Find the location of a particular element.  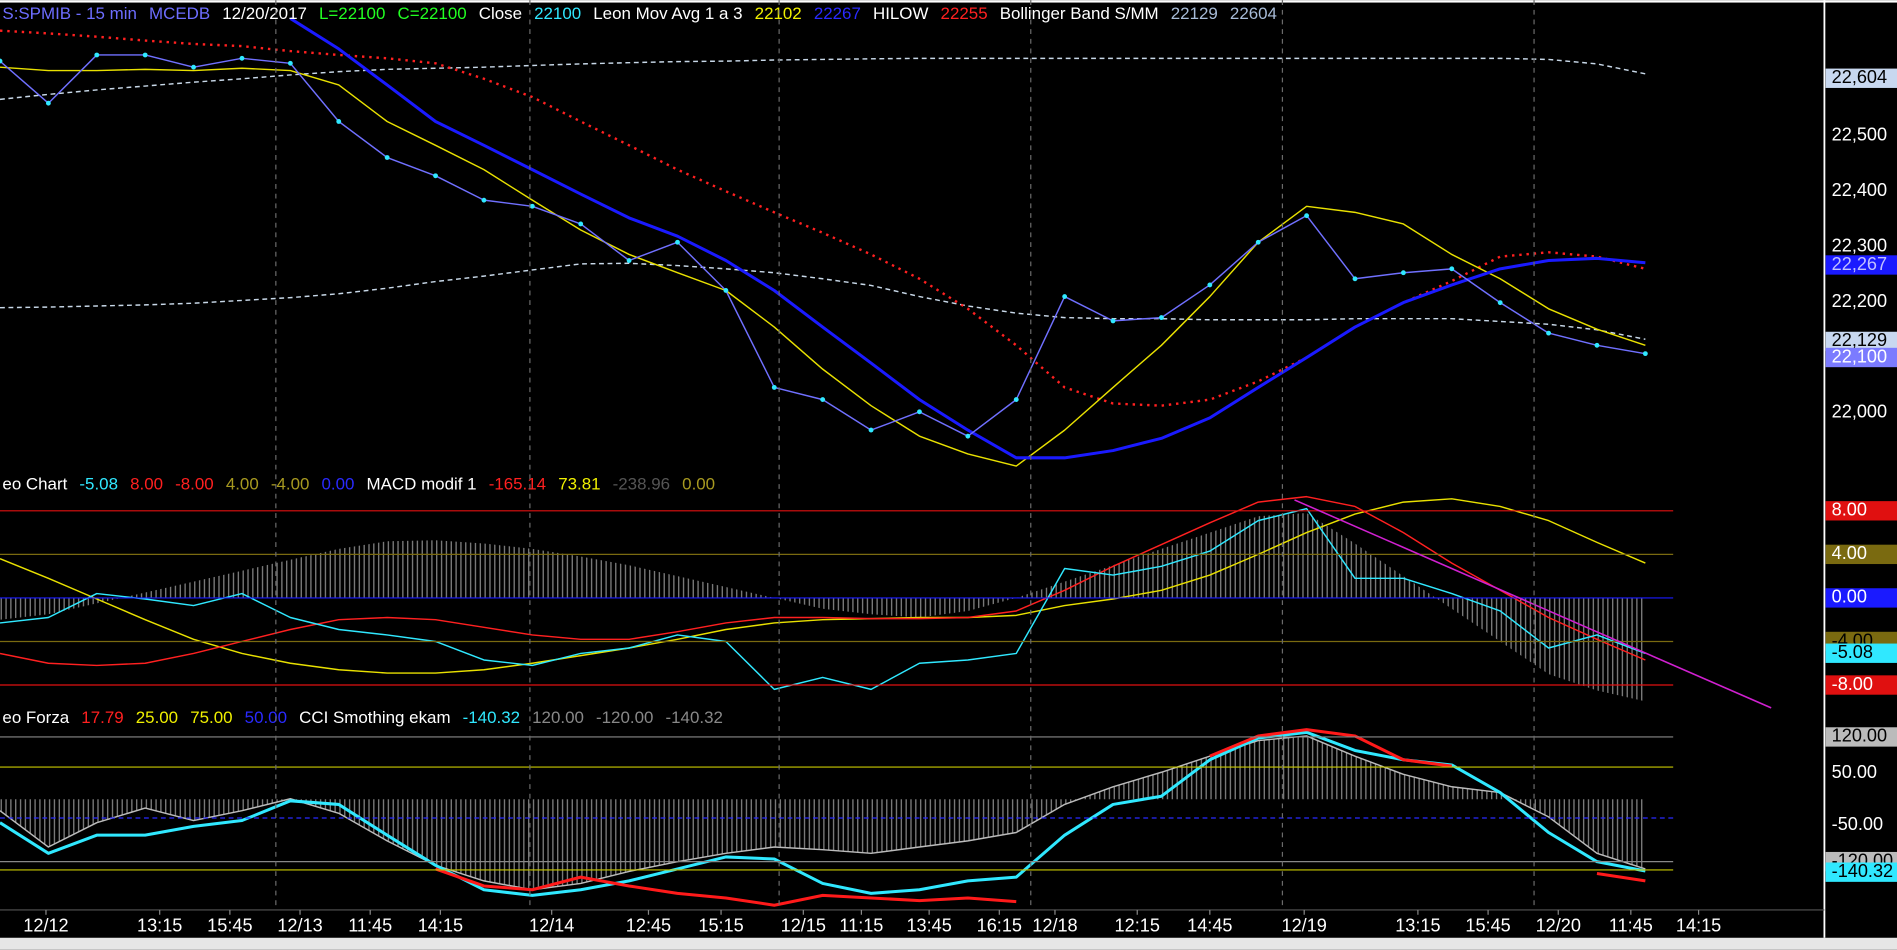

last-value-label: 22,129 is located at coordinates (1859, 340).